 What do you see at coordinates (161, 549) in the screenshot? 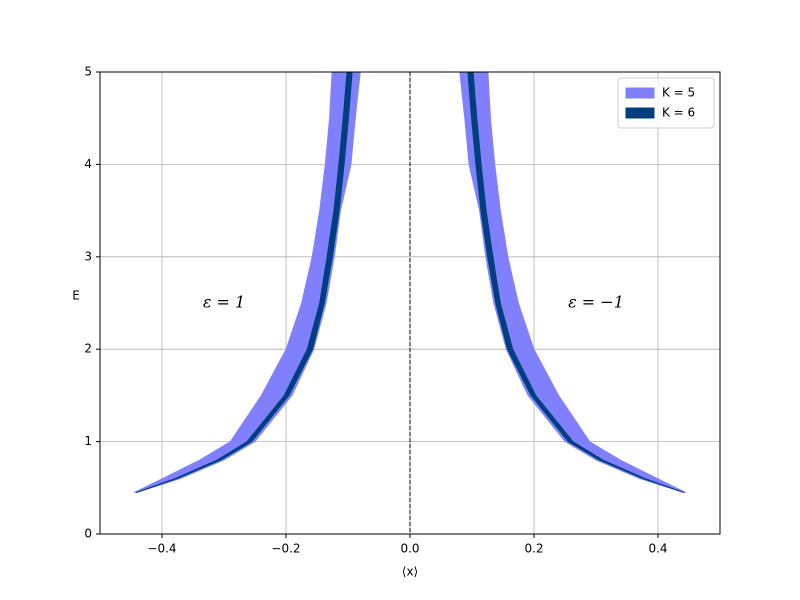
I see `x-tick-label: −0.4` at bounding box center [161, 549].